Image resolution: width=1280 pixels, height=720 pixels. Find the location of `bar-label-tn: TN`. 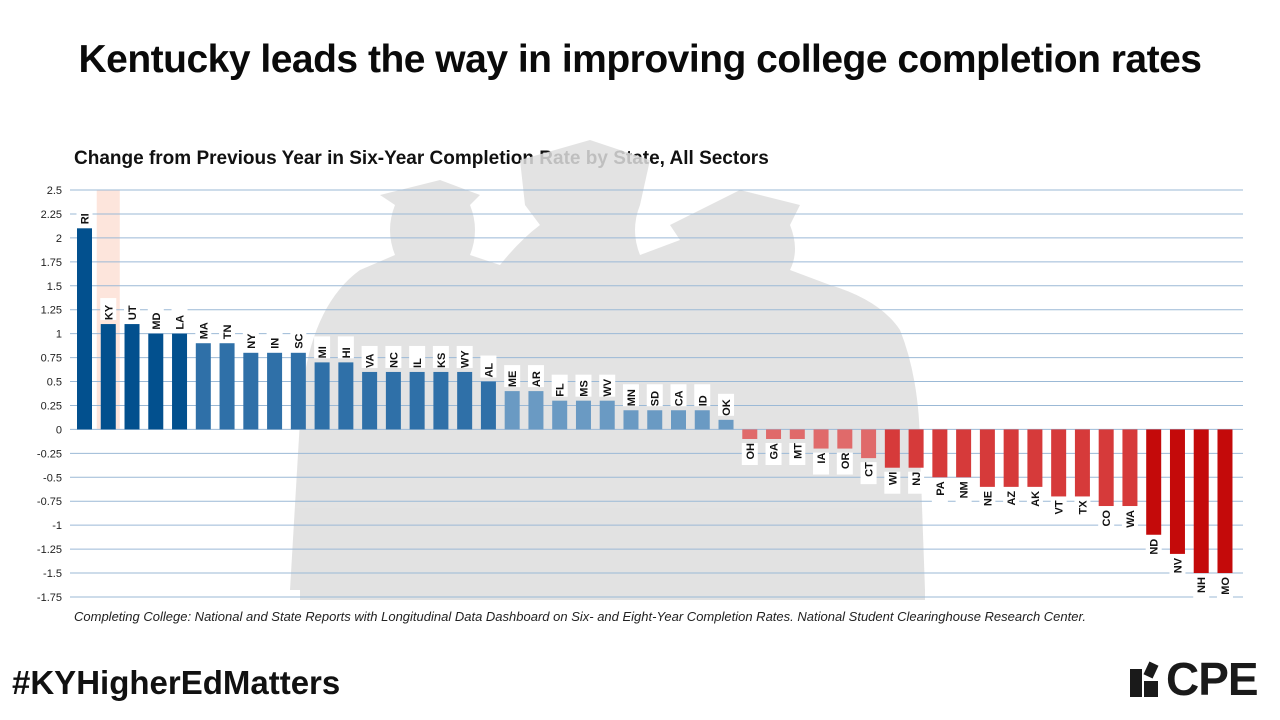

bar-label-tn: TN is located at coordinates (227, 328).